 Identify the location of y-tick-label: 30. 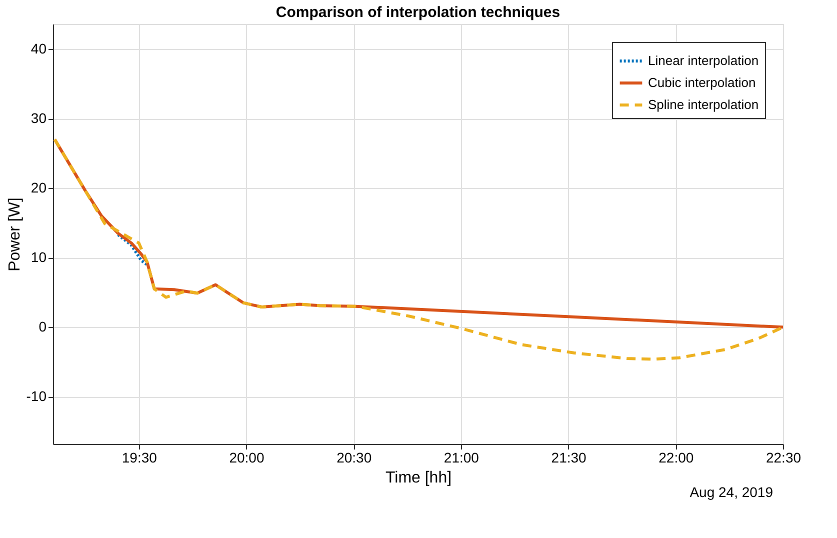
(38, 118).